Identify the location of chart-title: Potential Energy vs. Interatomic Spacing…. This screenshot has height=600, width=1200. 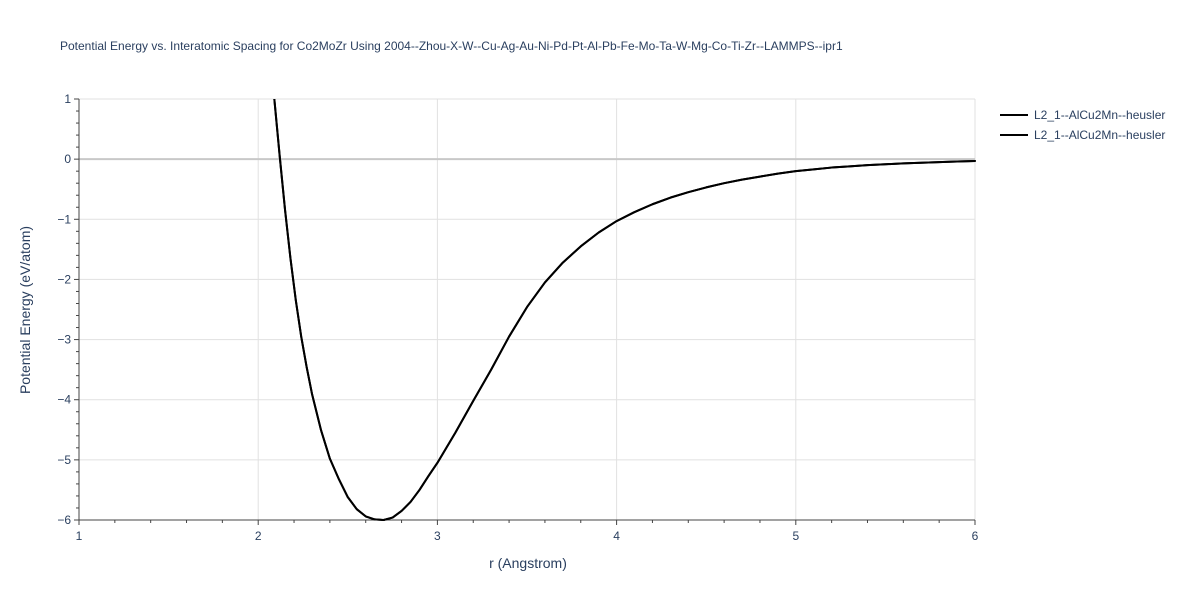
(451, 46).